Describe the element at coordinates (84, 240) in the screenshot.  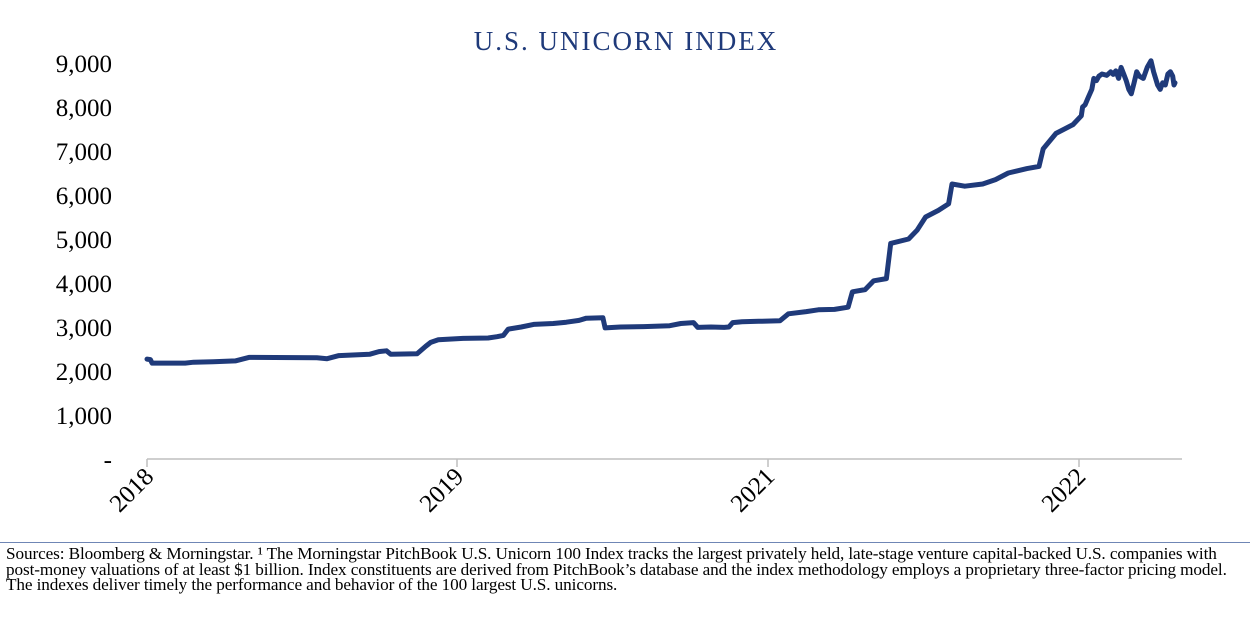
I see `y-tick-label: 5,000` at that location.